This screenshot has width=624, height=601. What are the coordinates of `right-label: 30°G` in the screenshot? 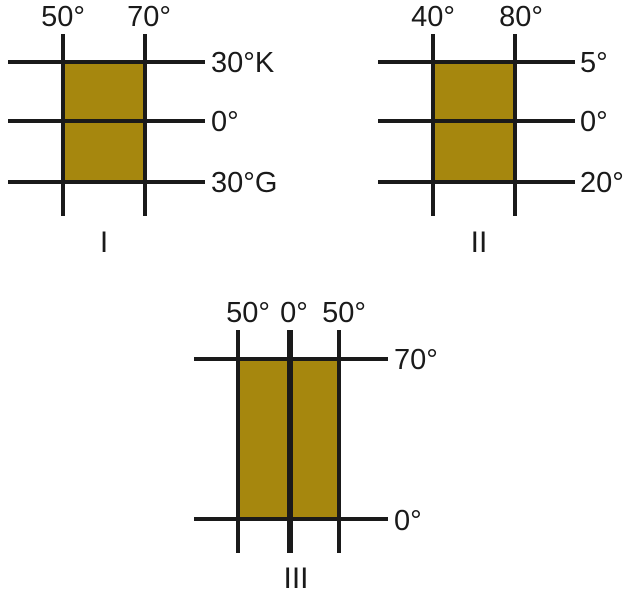 It's located at (244, 183).